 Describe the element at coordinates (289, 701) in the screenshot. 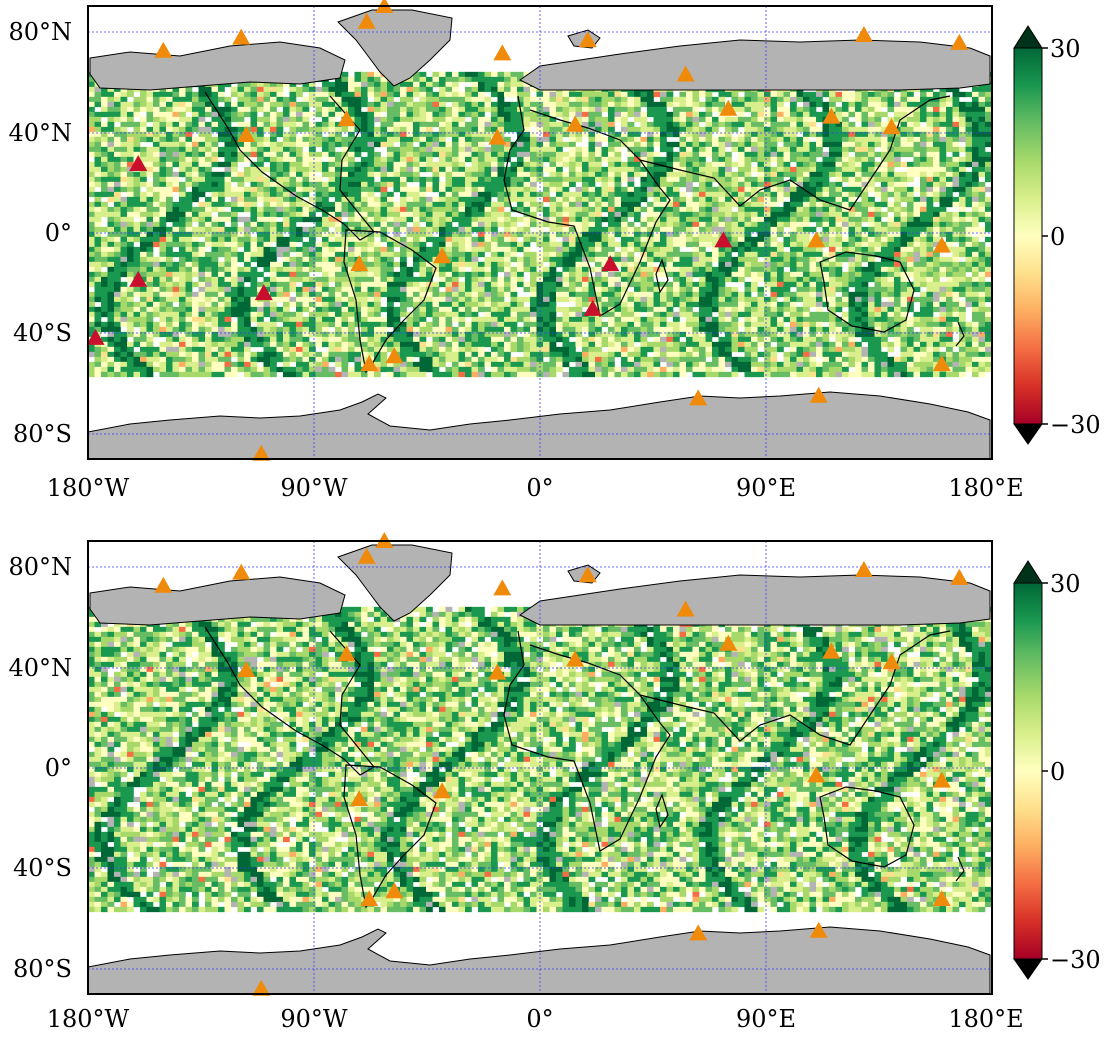

I see `coast-north-america` at that location.